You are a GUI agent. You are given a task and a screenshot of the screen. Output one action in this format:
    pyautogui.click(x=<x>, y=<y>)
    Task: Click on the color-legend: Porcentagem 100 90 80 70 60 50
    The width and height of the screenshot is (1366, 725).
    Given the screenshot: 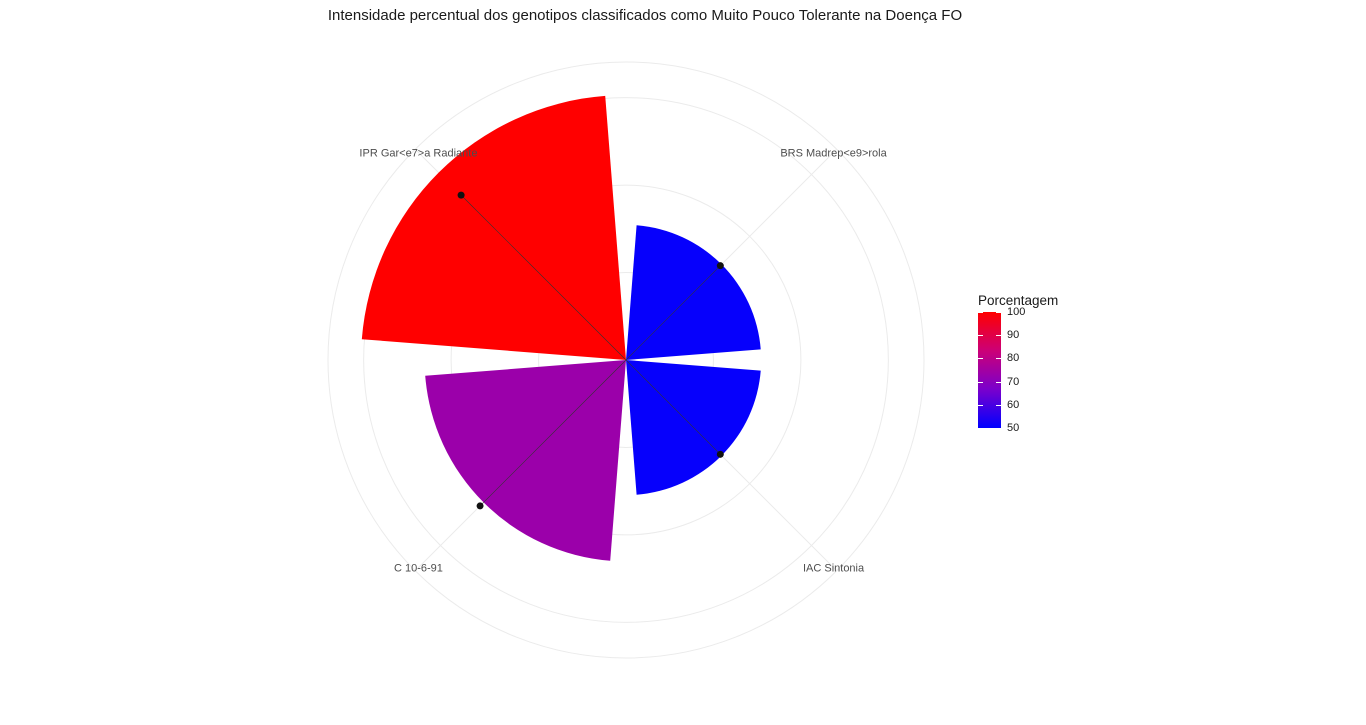 What is the action you would take?
    pyautogui.click(x=1018, y=363)
    